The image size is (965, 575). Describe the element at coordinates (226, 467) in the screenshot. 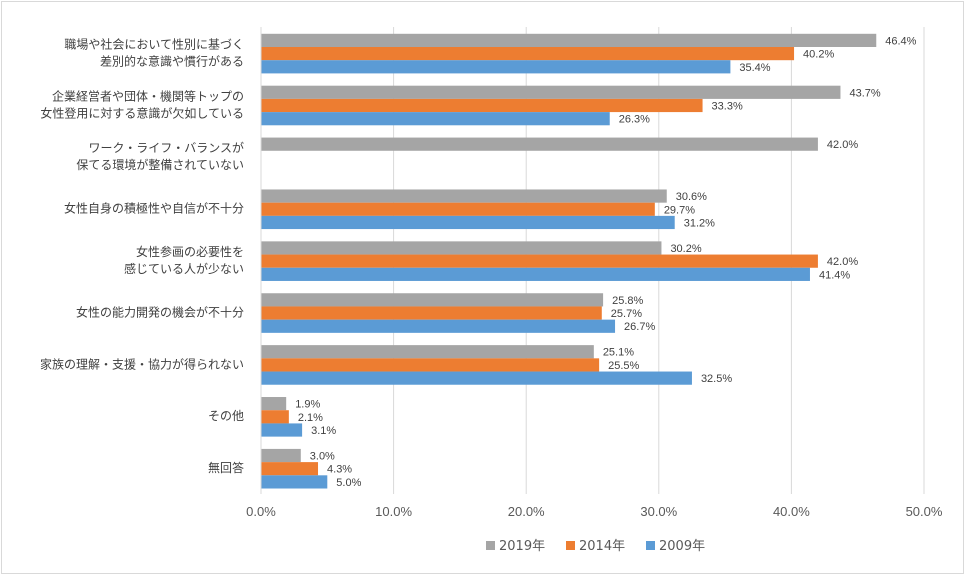

I see `category-label: 無回答` at that location.